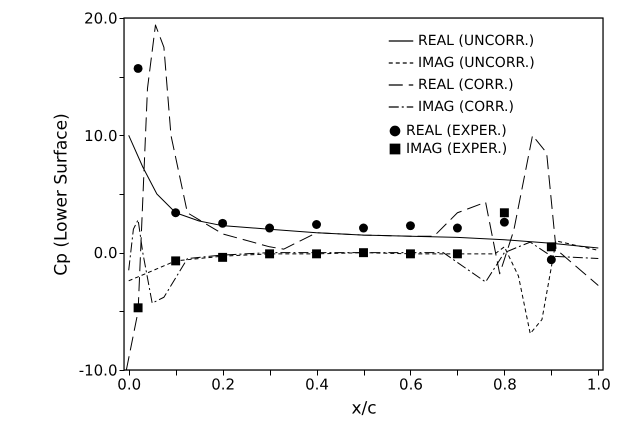 The image size is (625, 433). What do you see at coordinates (98, 371) in the screenshot?
I see `y-tick-label: -10.0` at bounding box center [98, 371].